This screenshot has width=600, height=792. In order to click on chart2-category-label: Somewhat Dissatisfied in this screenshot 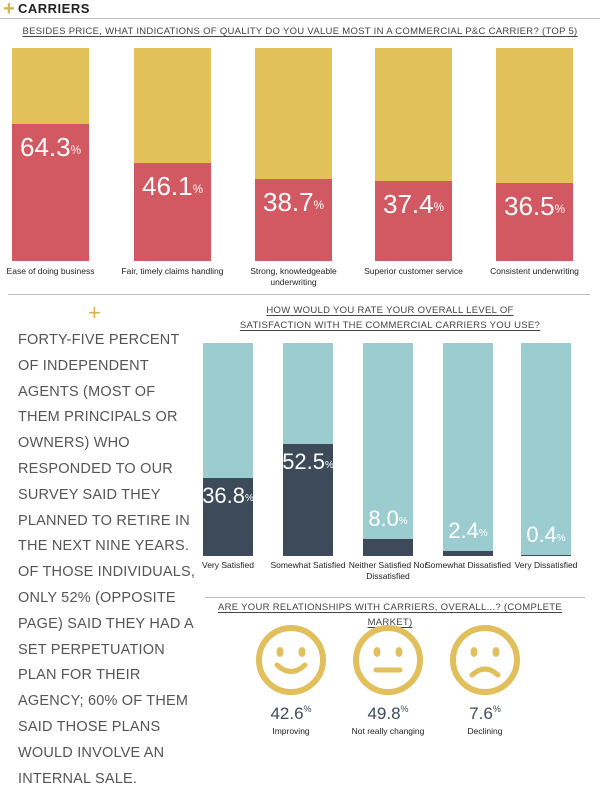, I will do `click(468, 565)`.